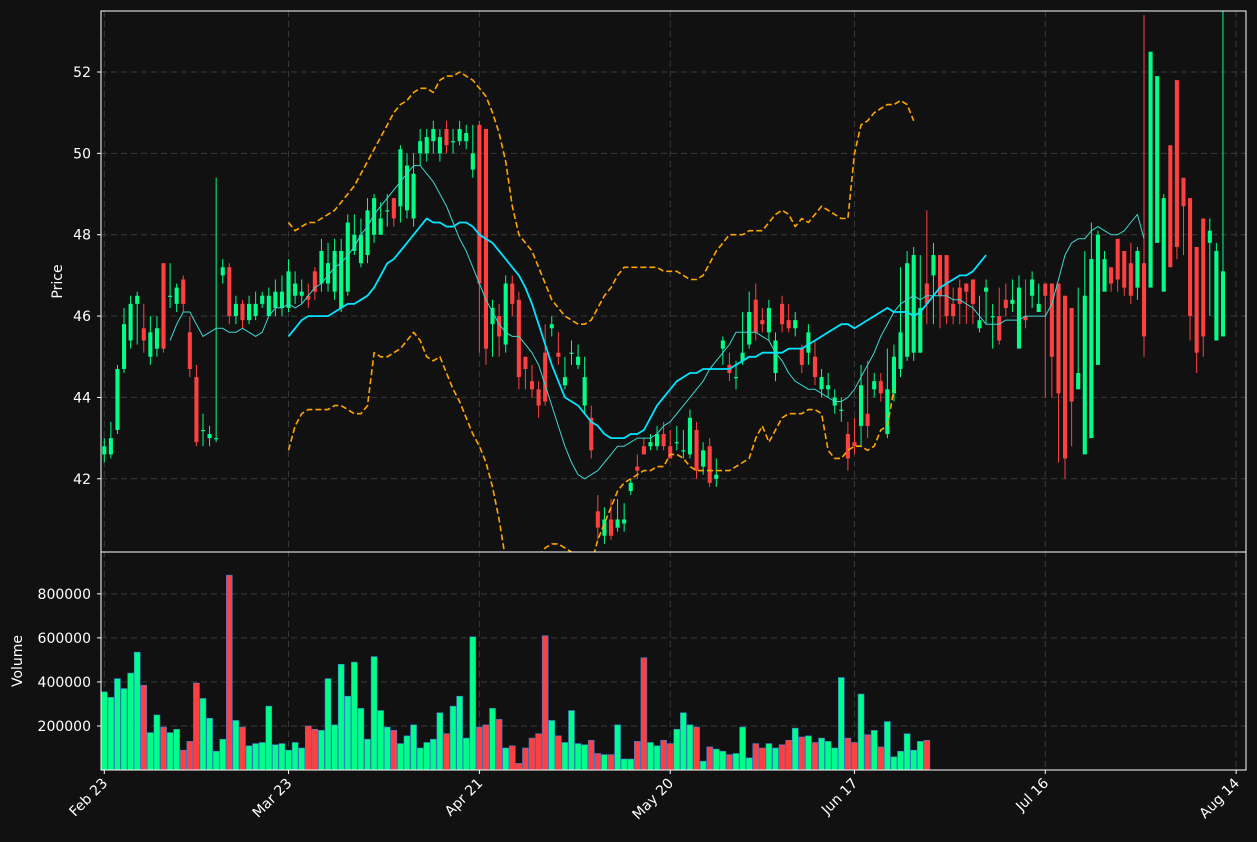 The height and width of the screenshot is (842, 1257). What do you see at coordinates (18, 661) in the screenshot?
I see `volume-axis-label: Volume` at bounding box center [18, 661].